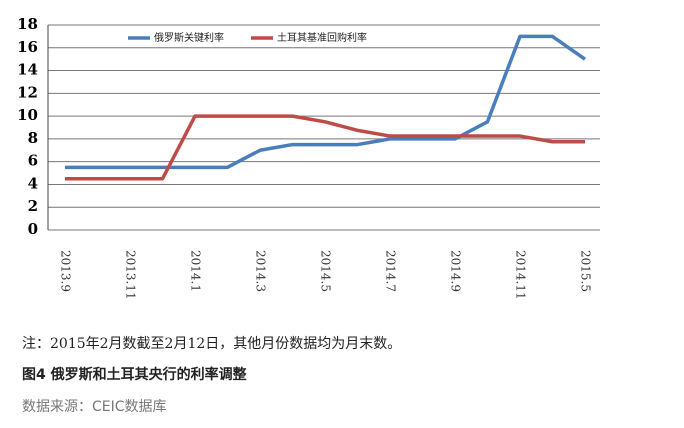  I want to click on y-tick-label: 2, so click(33, 206).